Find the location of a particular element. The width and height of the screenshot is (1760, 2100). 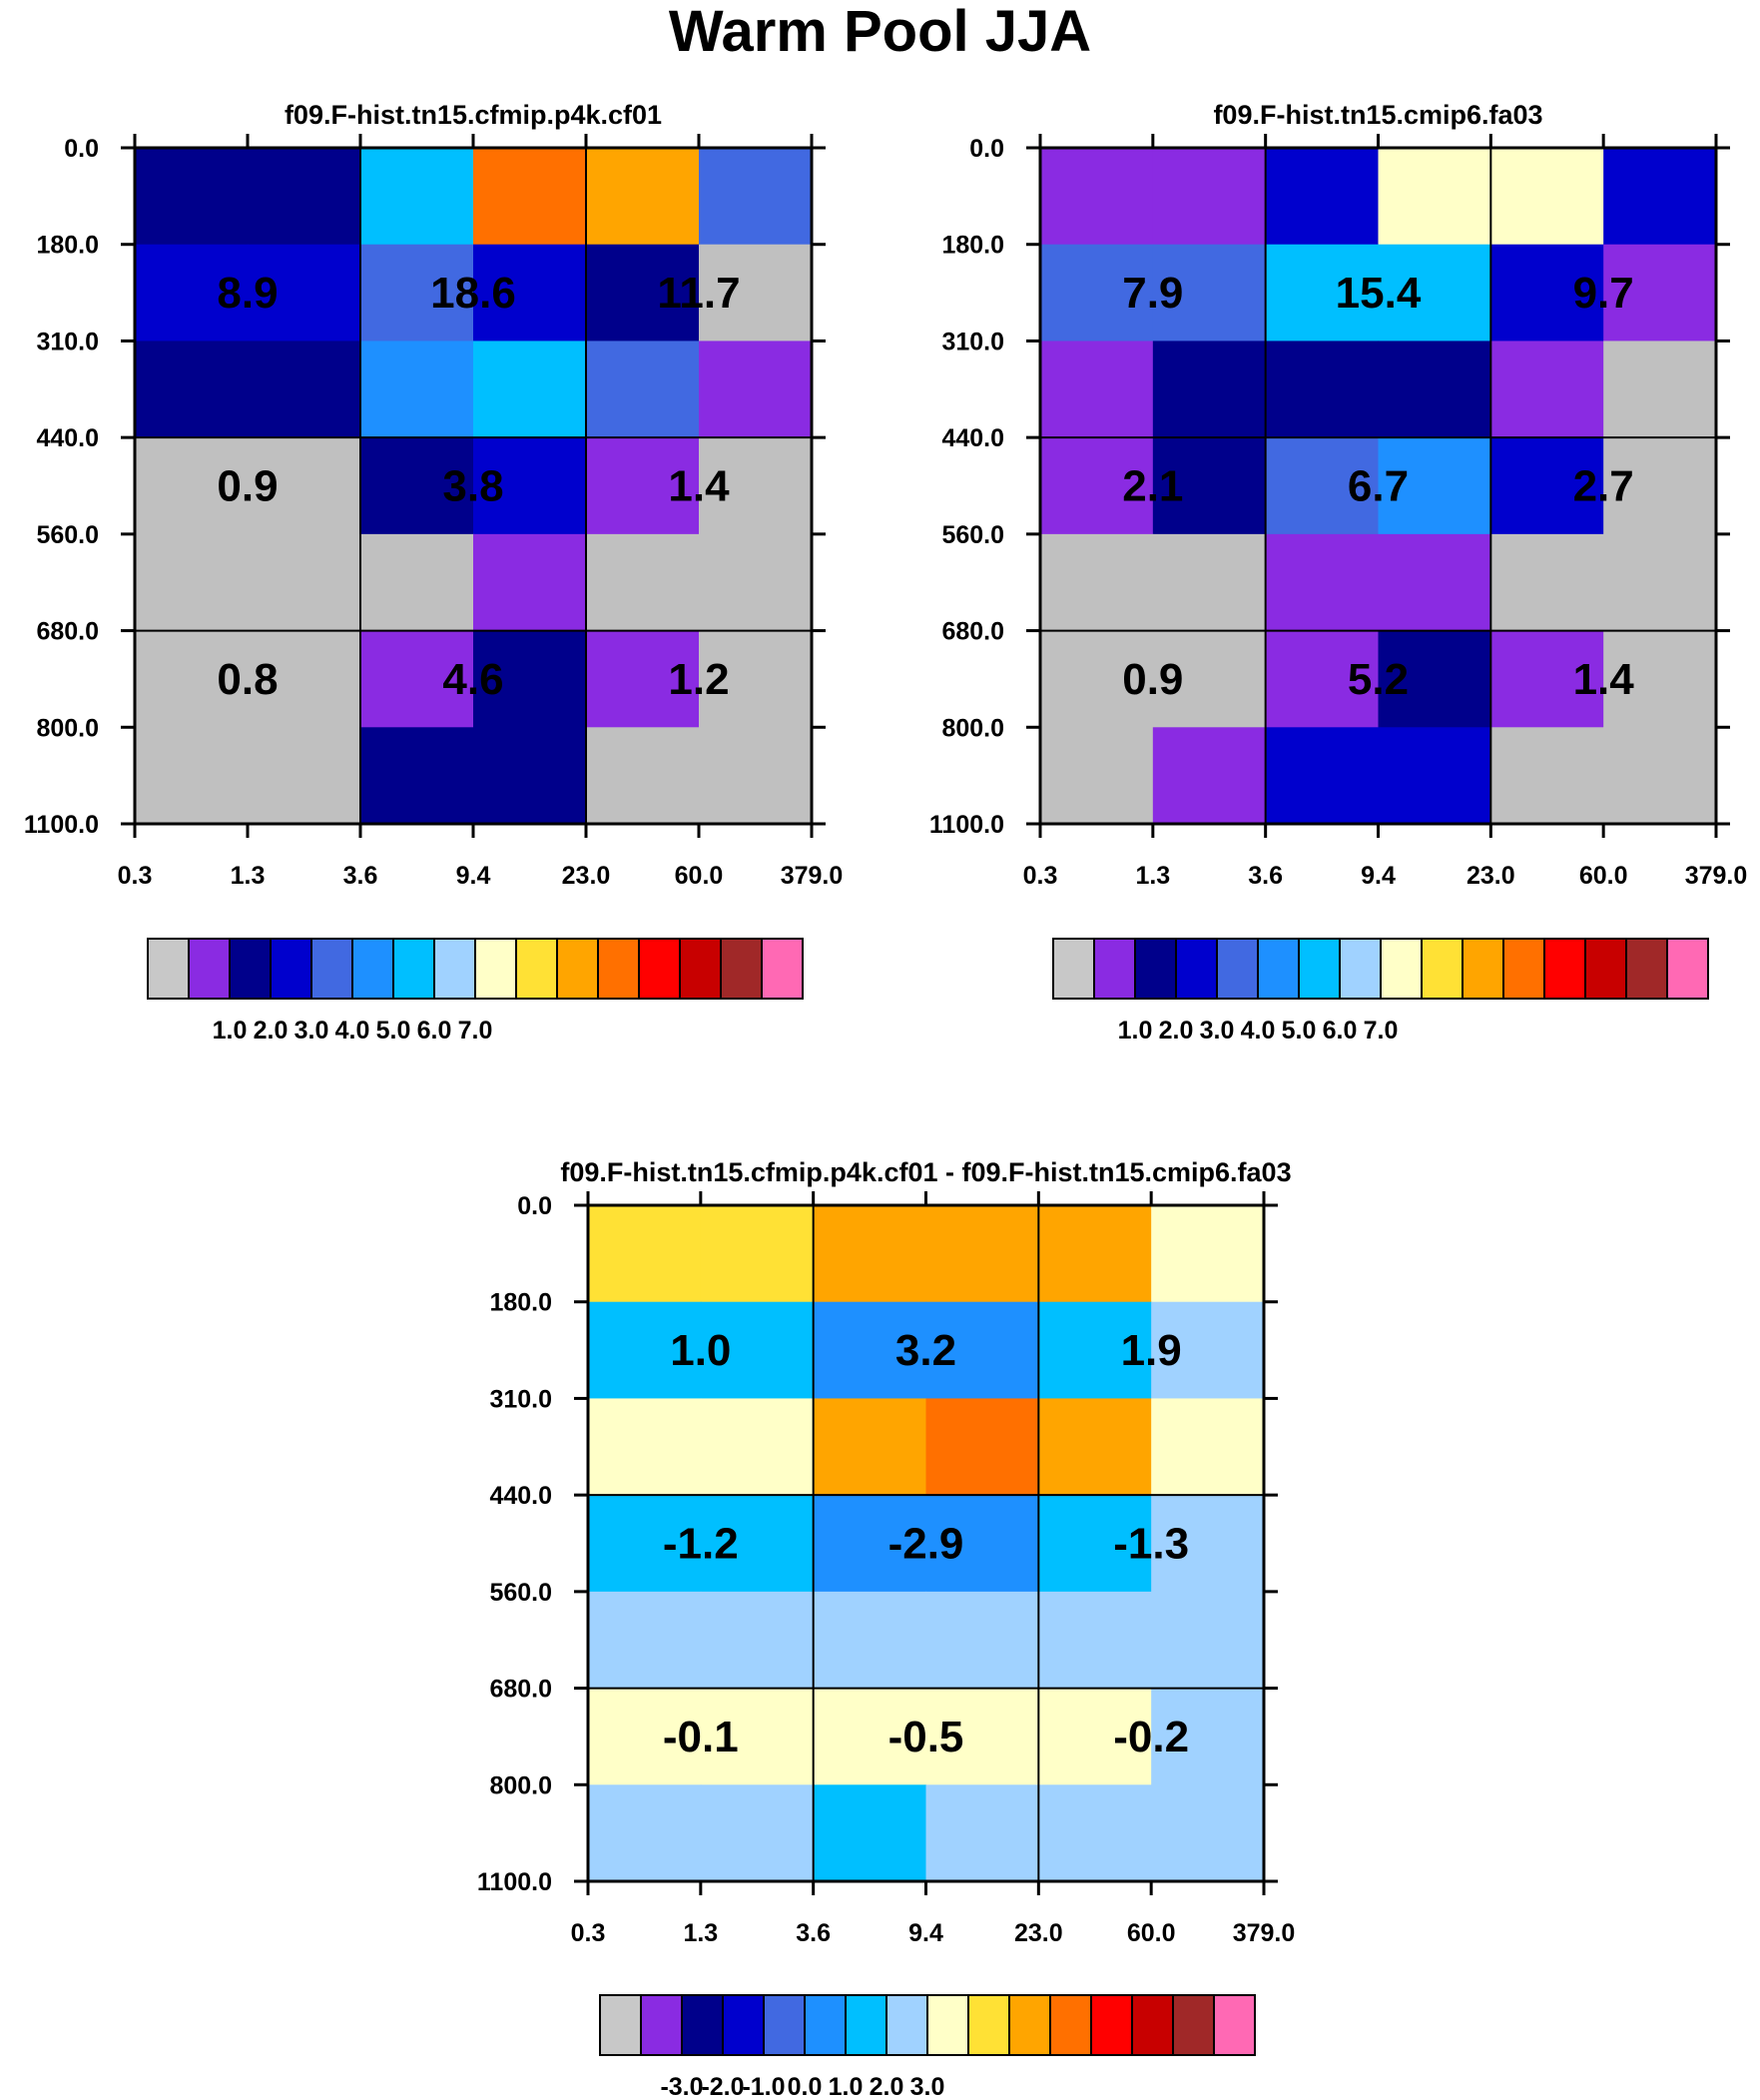

cell-value-label: 5.2 is located at coordinates (1378, 679).